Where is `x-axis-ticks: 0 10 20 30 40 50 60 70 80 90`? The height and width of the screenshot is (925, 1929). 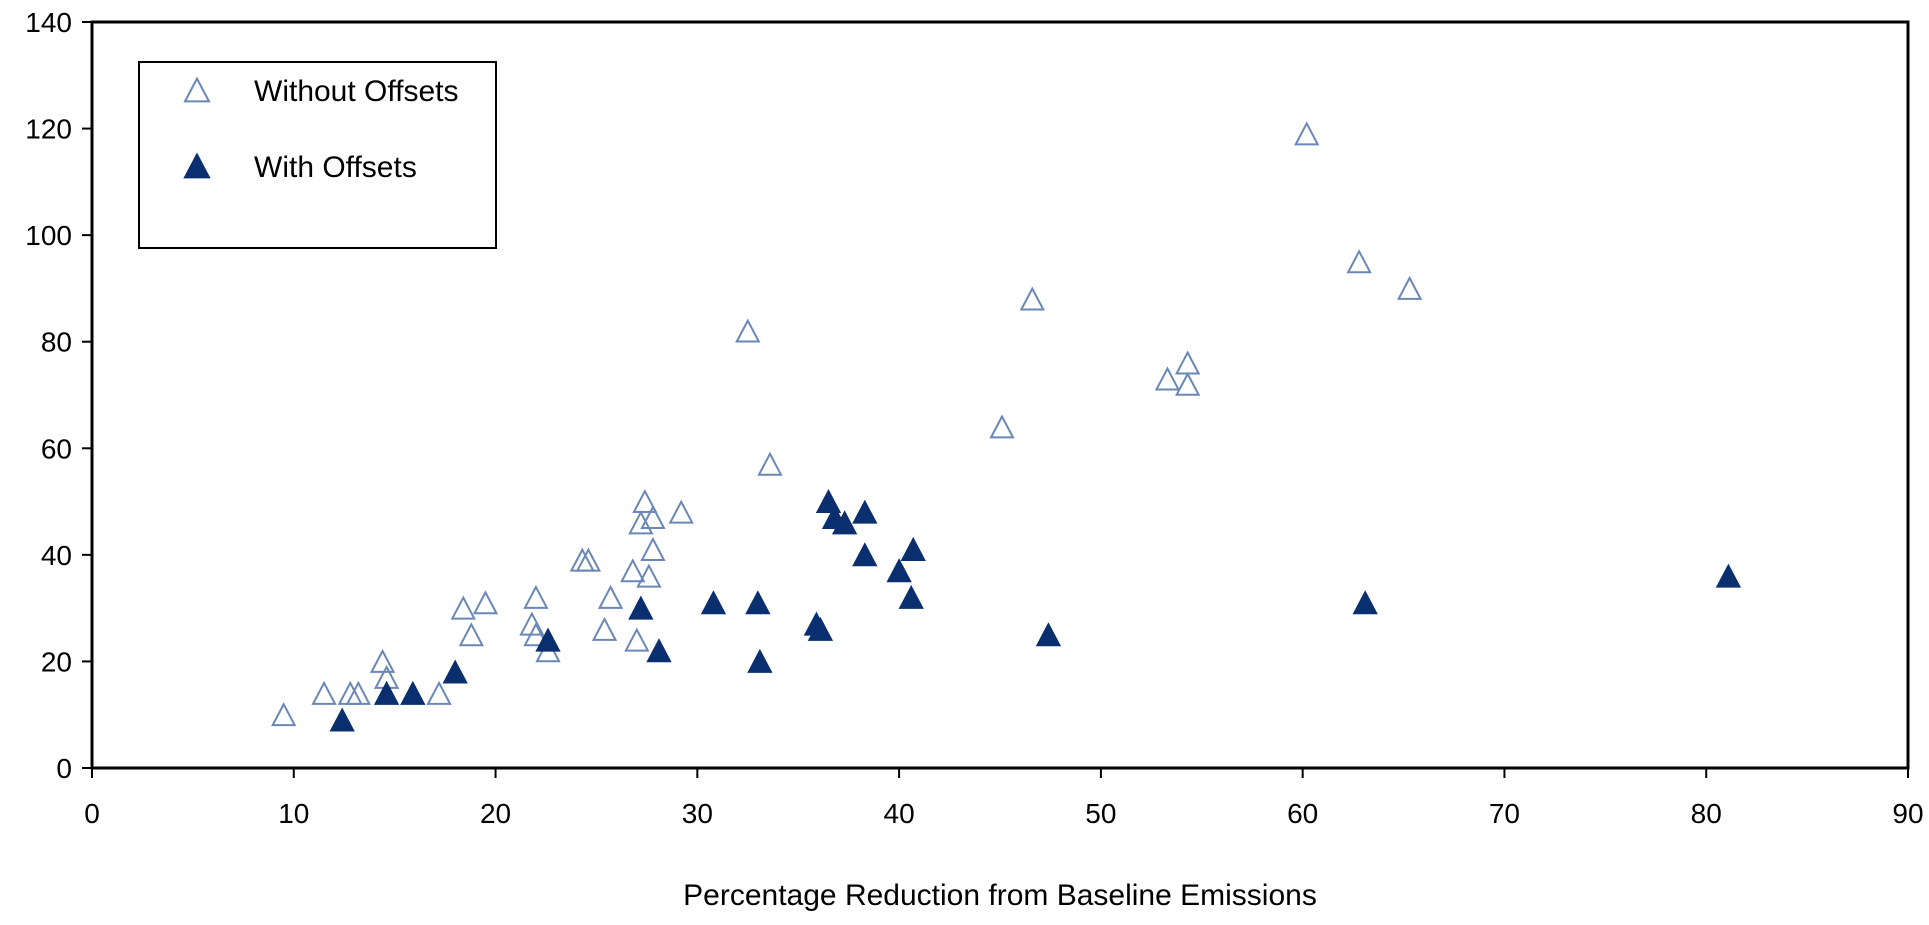
x-axis-ticks: 0 10 20 30 40 50 60 70 80 90 is located at coordinates (1004, 798).